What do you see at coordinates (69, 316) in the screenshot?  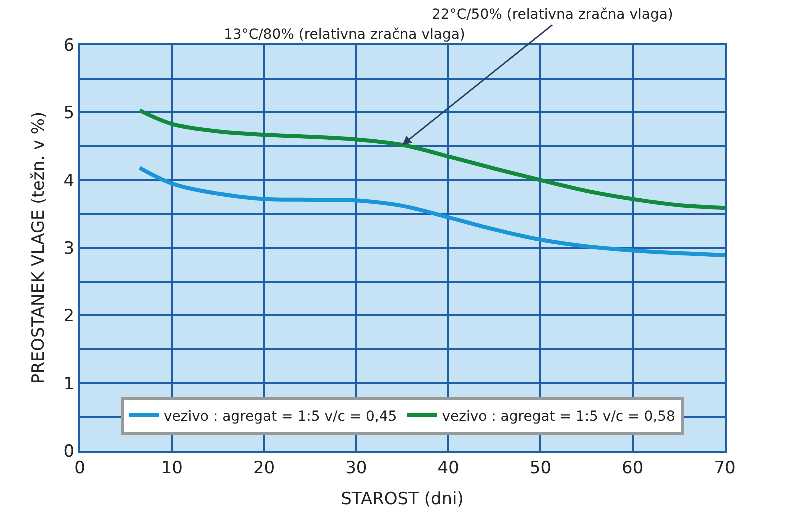 I see `y-tick-label: 2` at bounding box center [69, 316].